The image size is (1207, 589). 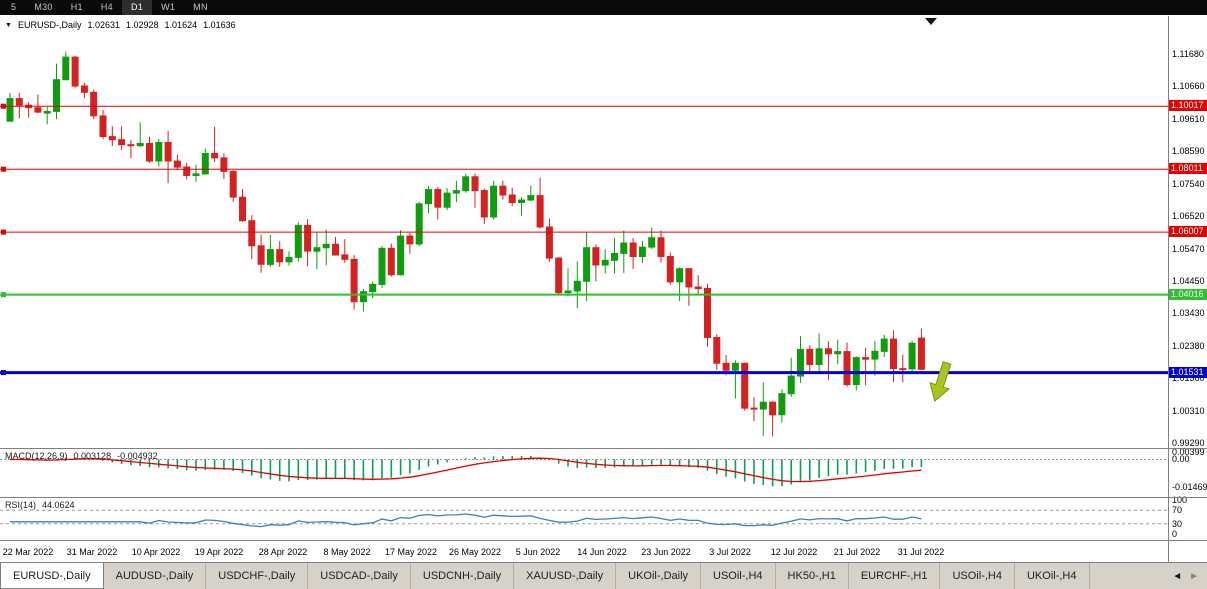 I want to click on price-axis-label: 1.09610, so click(x=1188, y=119).